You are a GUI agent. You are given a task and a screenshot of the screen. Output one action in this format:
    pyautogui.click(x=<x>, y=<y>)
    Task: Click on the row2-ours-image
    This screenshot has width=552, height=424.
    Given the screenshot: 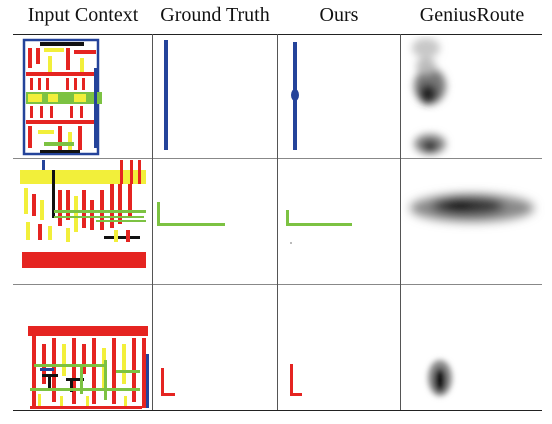 What is the action you would take?
    pyautogui.click(x=338, y=221)
    